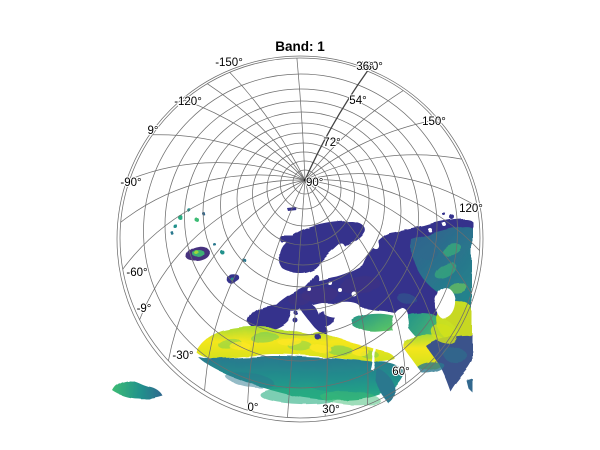 This screenshot has width=600, height=450. Describe the element at coordinates (182, 356) in the screenshot. I see `meridian-label--30: -30°` at that location.